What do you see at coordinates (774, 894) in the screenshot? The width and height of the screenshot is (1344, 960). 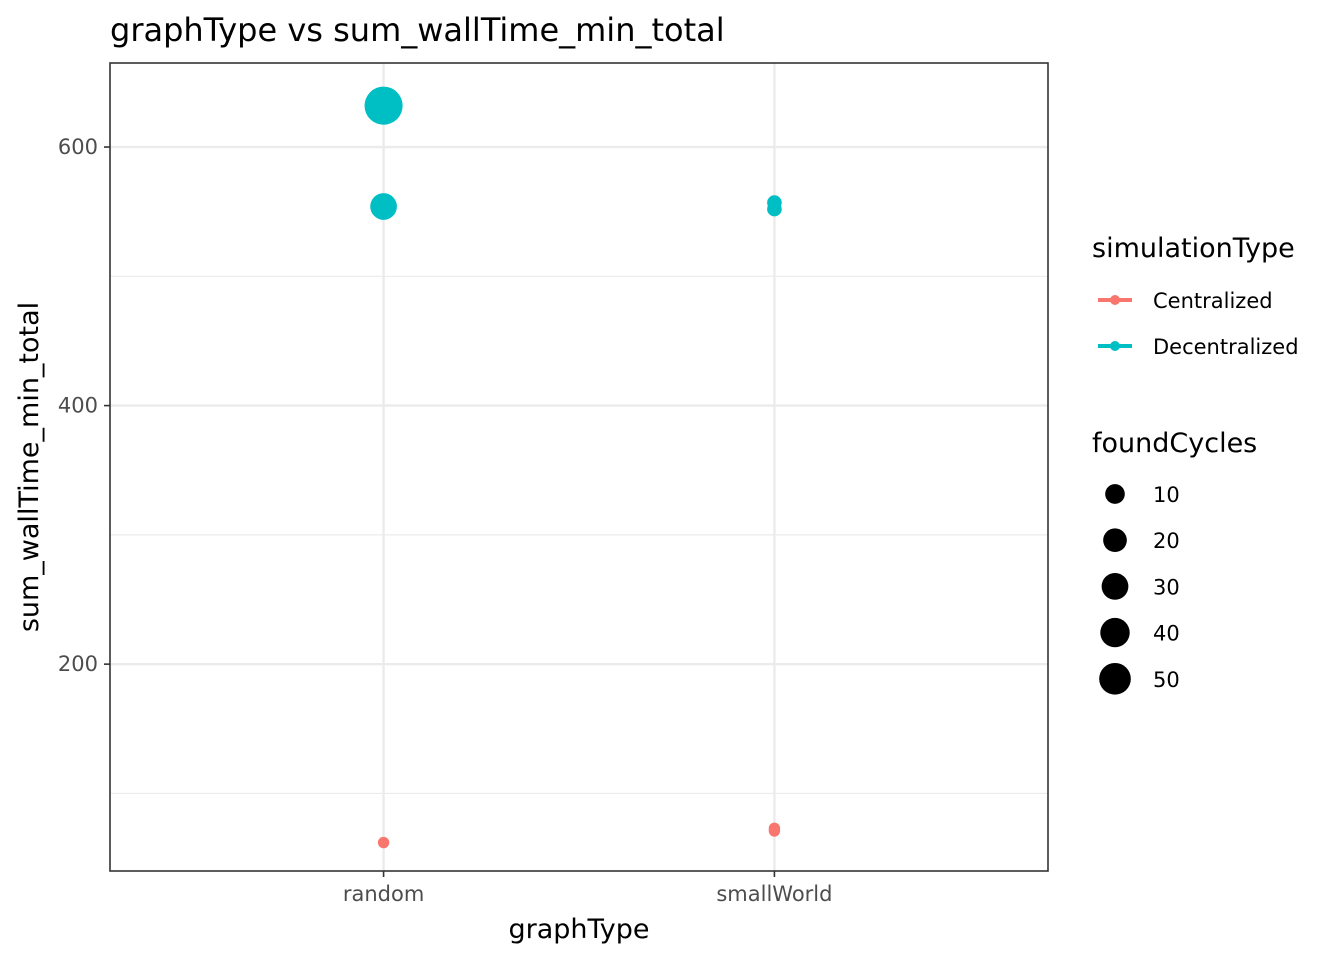 I see `x-tick-label: smallWorld` at bounding box center [774, 894].